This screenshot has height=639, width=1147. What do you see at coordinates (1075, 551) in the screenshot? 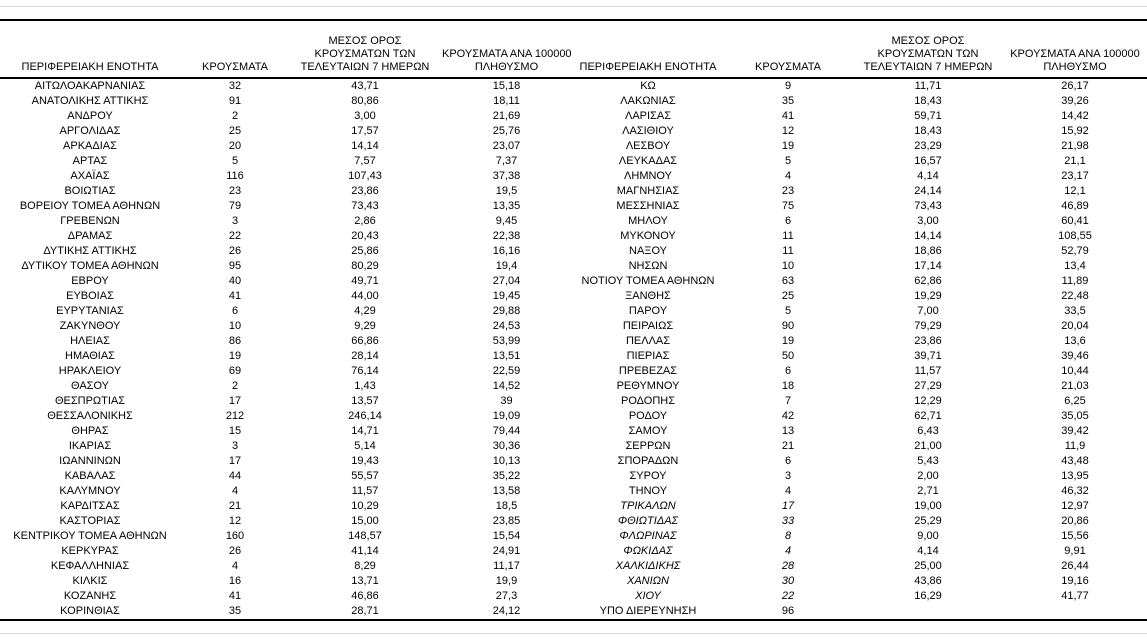
I see `per100k-cell: 9,91` at bounding box center [1075, 551].